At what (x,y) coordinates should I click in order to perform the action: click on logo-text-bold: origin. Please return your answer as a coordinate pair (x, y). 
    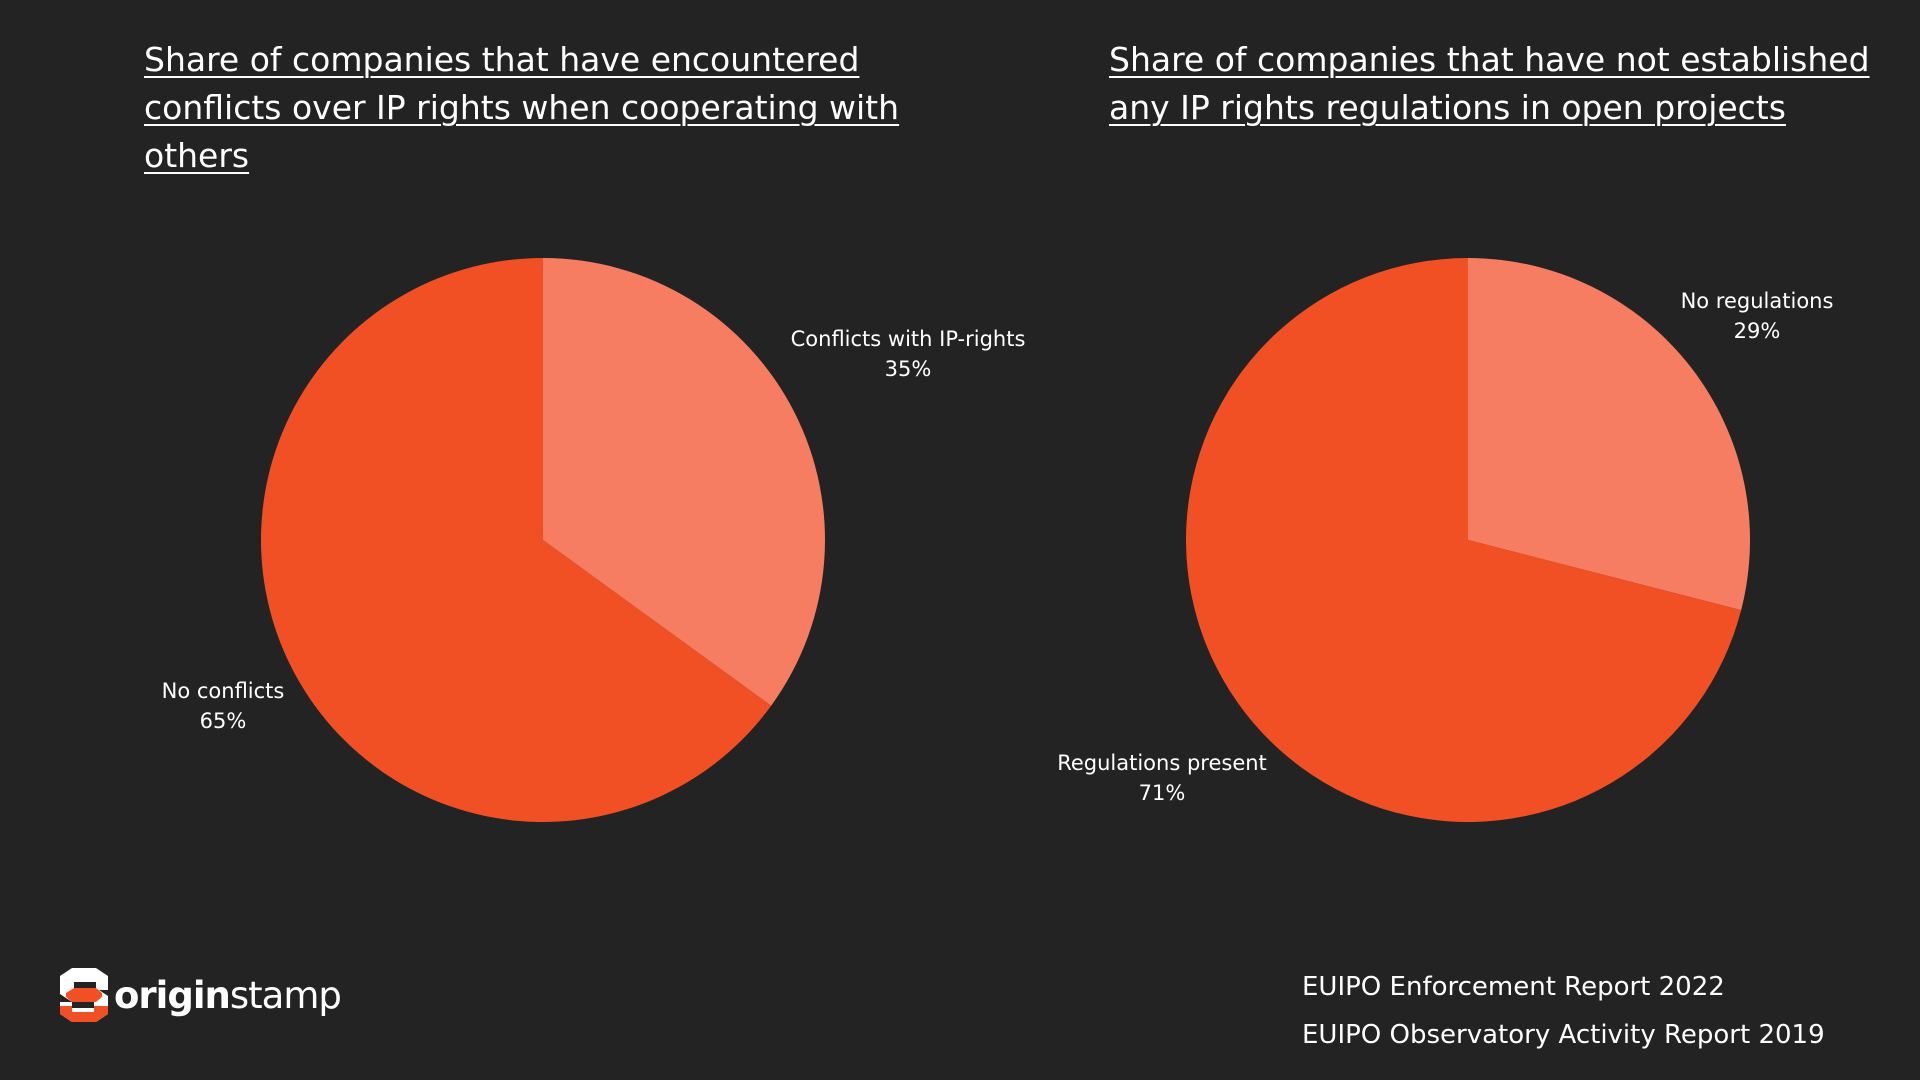
    Looking at the image, I should click on (172, 995).